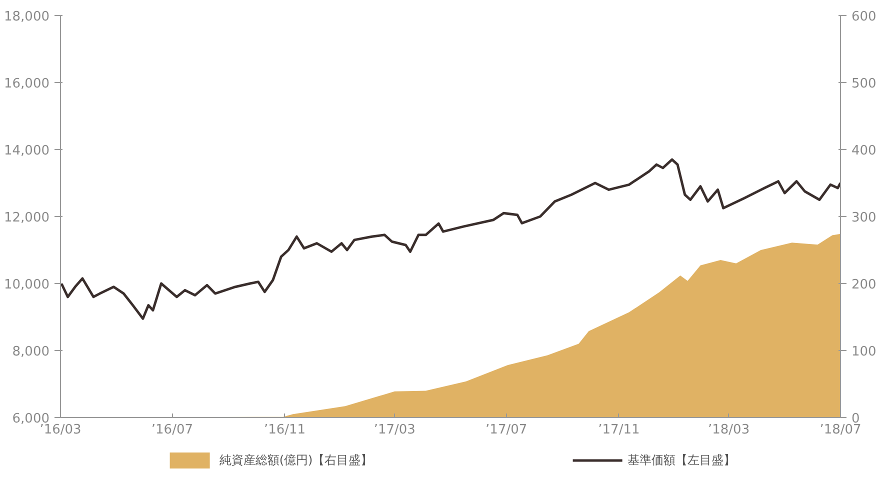 This screenshot has height=488, width=879. What do you see at coordinates (285, 430) in the screenshot?
I see `x-tick-label: ’16/11` at bounding box center [285, 430].